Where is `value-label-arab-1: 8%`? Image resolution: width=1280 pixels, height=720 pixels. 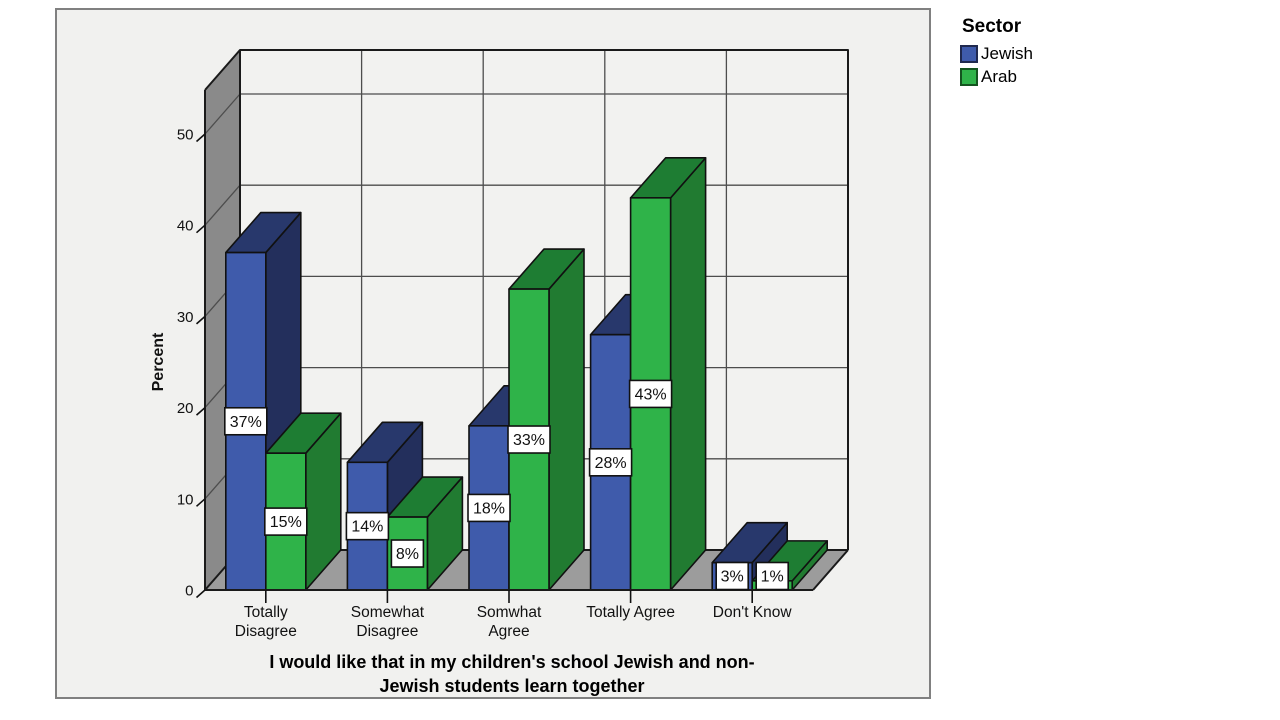
value-label-arab-1: 8% is located at coordinates (407, 553).